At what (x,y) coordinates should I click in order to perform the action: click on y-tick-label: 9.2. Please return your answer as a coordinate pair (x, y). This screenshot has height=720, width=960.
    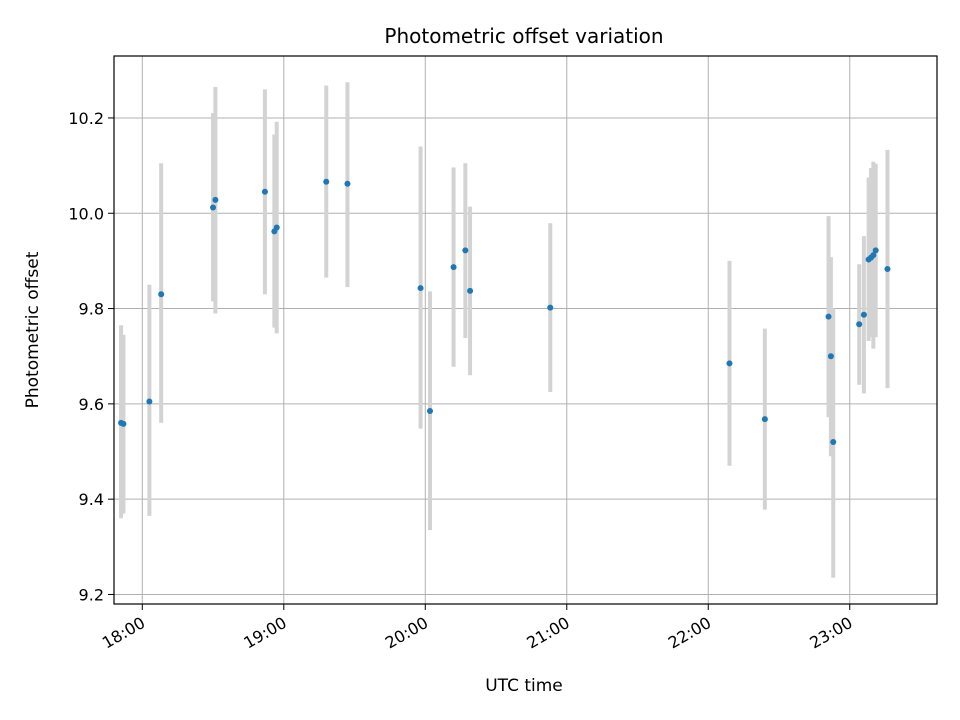
    Looking at the image, I should click on (91, 594).